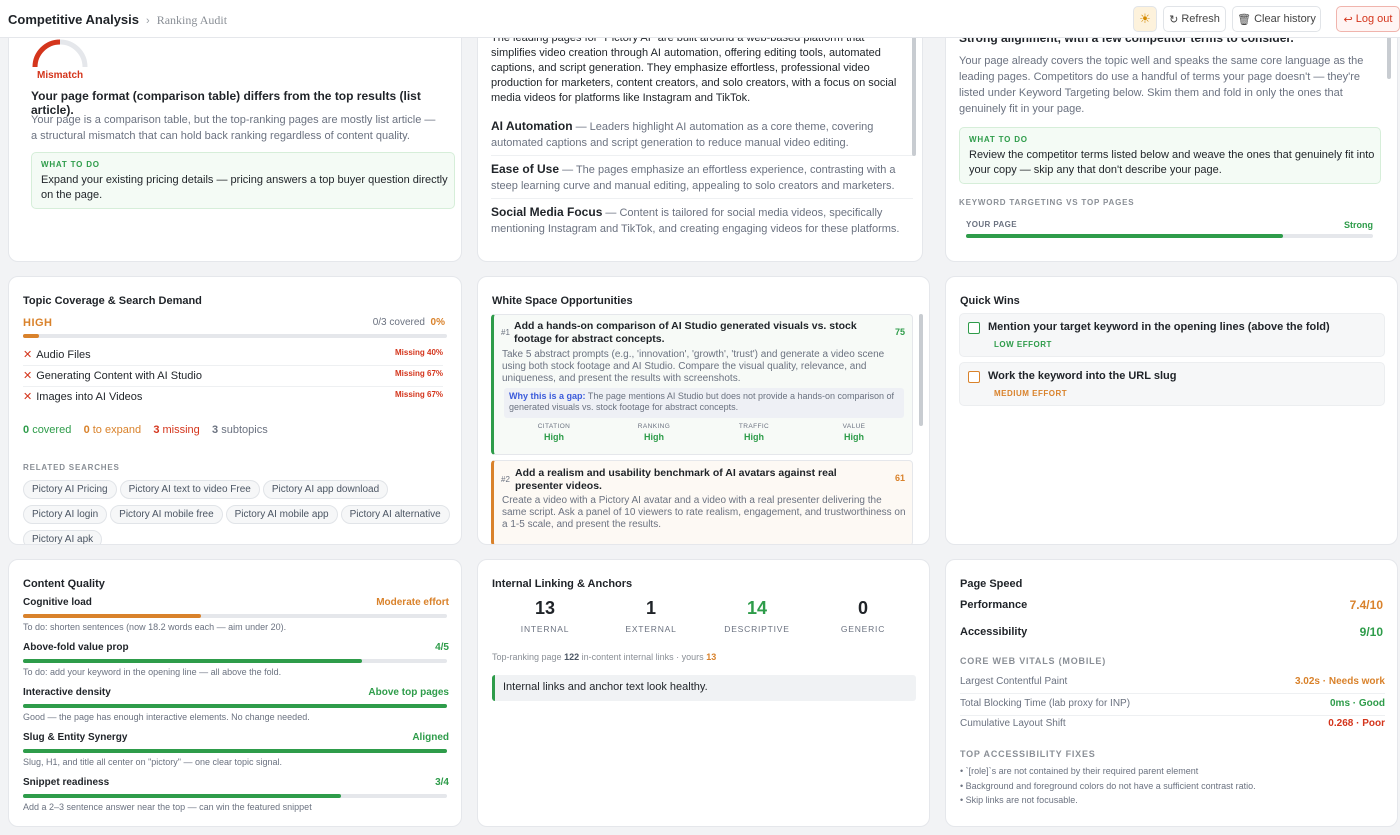 Image resolution: width=1400 pixels, height=835 pixels. What do you see at coordinates (545, 608) in the screenshot?
I see `link-stat-value: 13` at bounding box center [545, 608].